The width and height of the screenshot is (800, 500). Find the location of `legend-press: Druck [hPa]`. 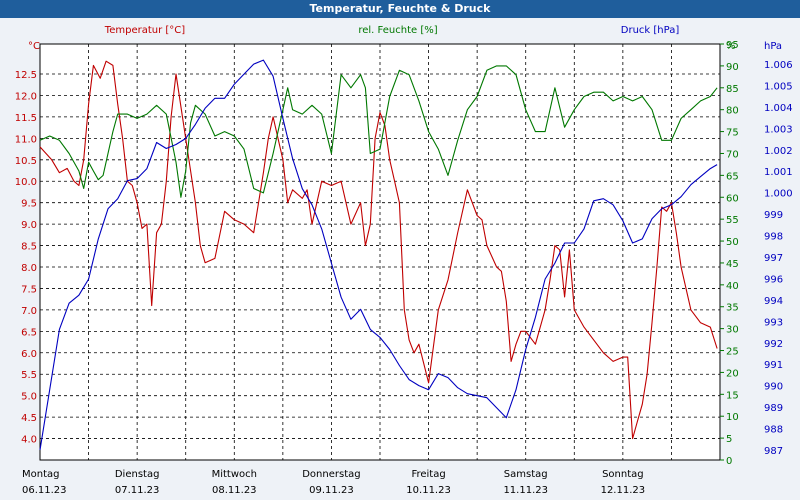

legend-press: Druck [hPa] is located at coordinates (650, 30).